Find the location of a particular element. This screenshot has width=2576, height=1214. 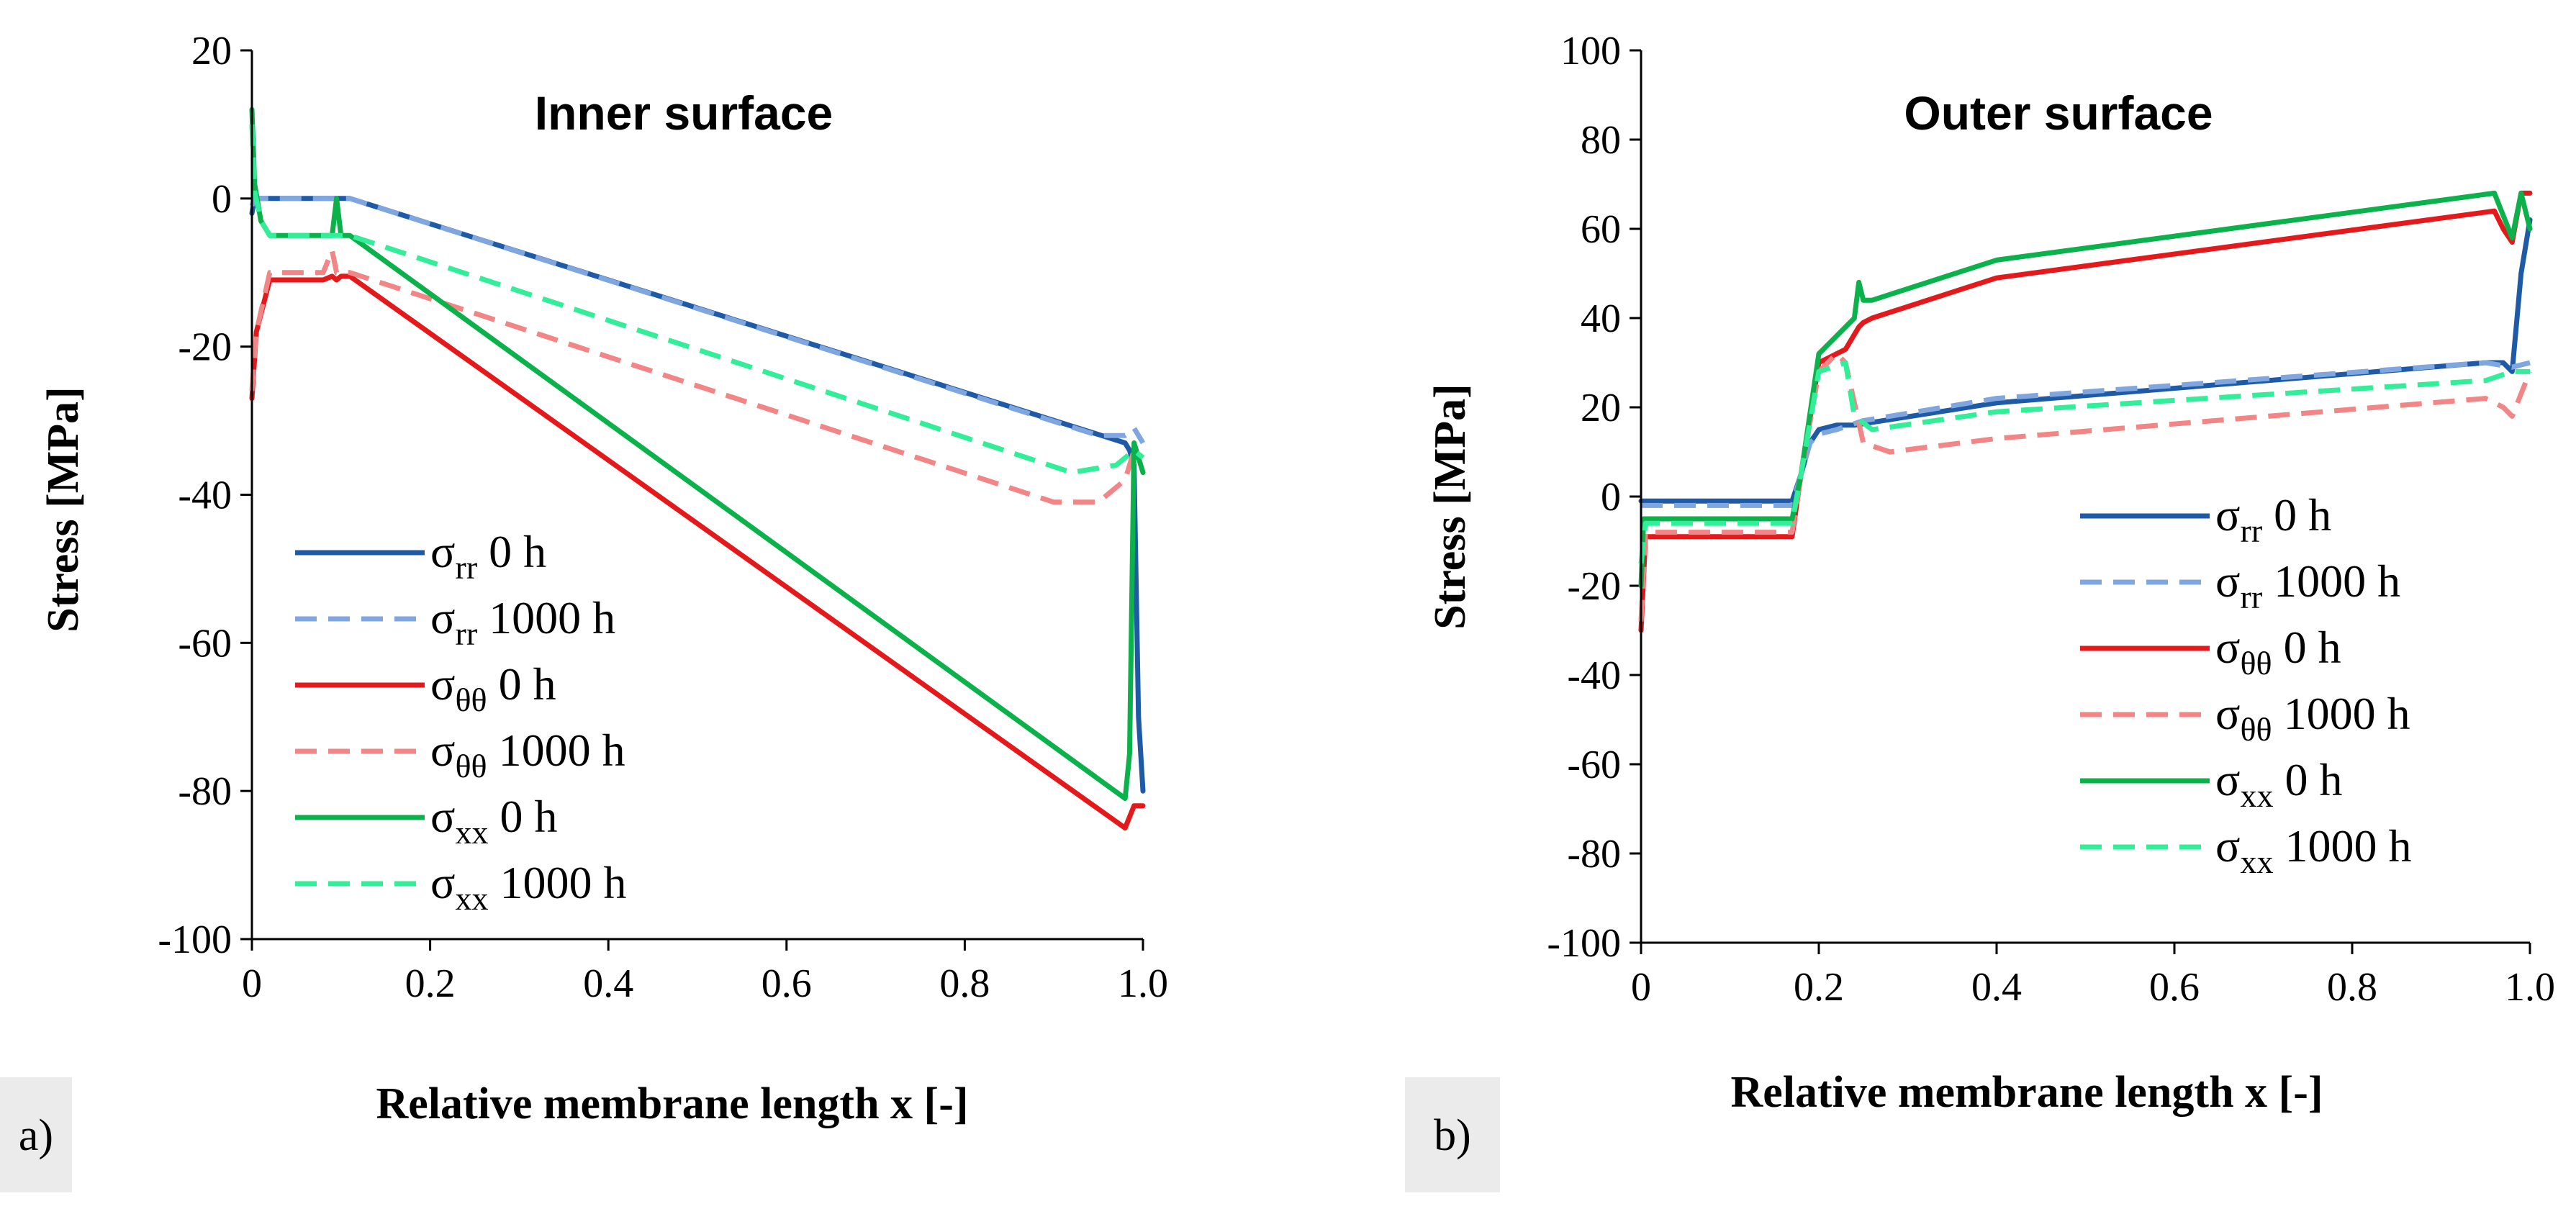

panel-a-x-tick-label: 1.0 is located at coordinates (1143, 984).